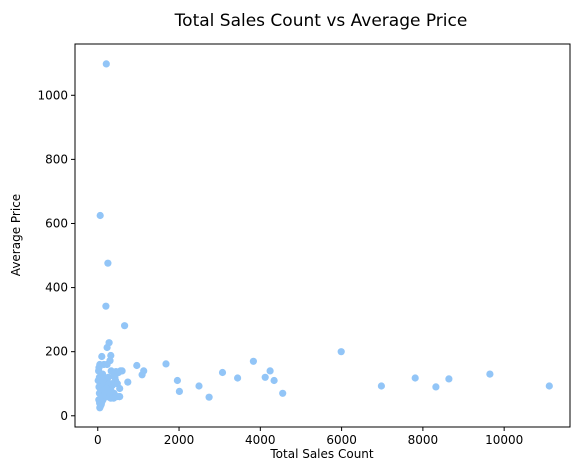 The image size is (580, 474). Describe the element at coordinates (56, 255) in the screenshot. I see `y-axis-ticks: 0 200 400 600 800 1000` at that location.